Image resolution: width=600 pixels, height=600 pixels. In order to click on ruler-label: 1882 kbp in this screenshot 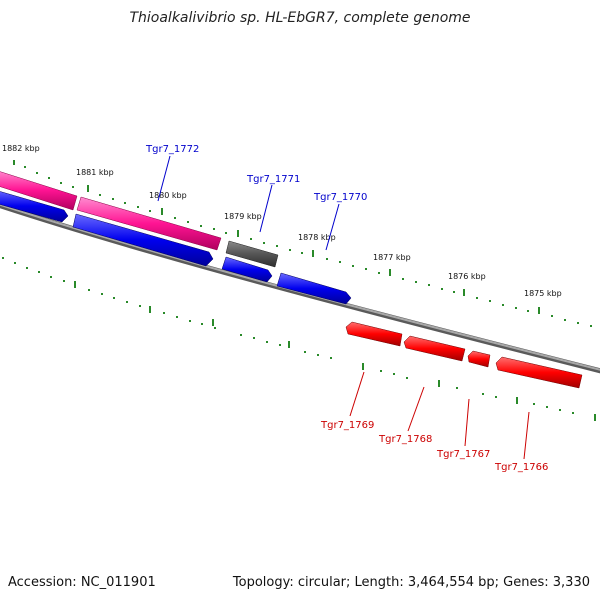, I will do `click(21, 148)`.